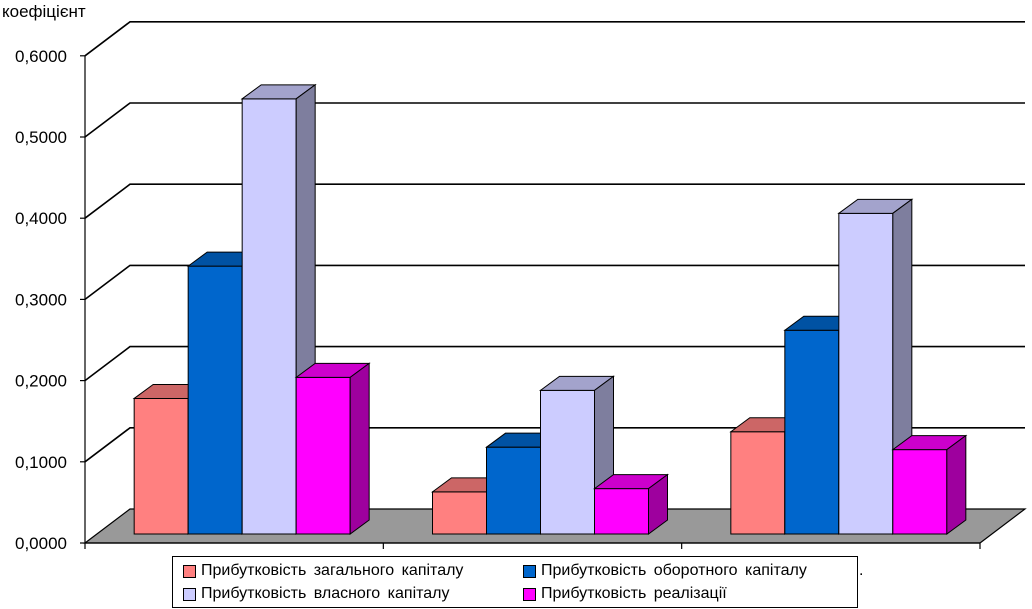  What do you see at coordinates (41, 381) in the screenshot?
I see `y-tick-label: 0,2000` at bounding box center [41, 381].